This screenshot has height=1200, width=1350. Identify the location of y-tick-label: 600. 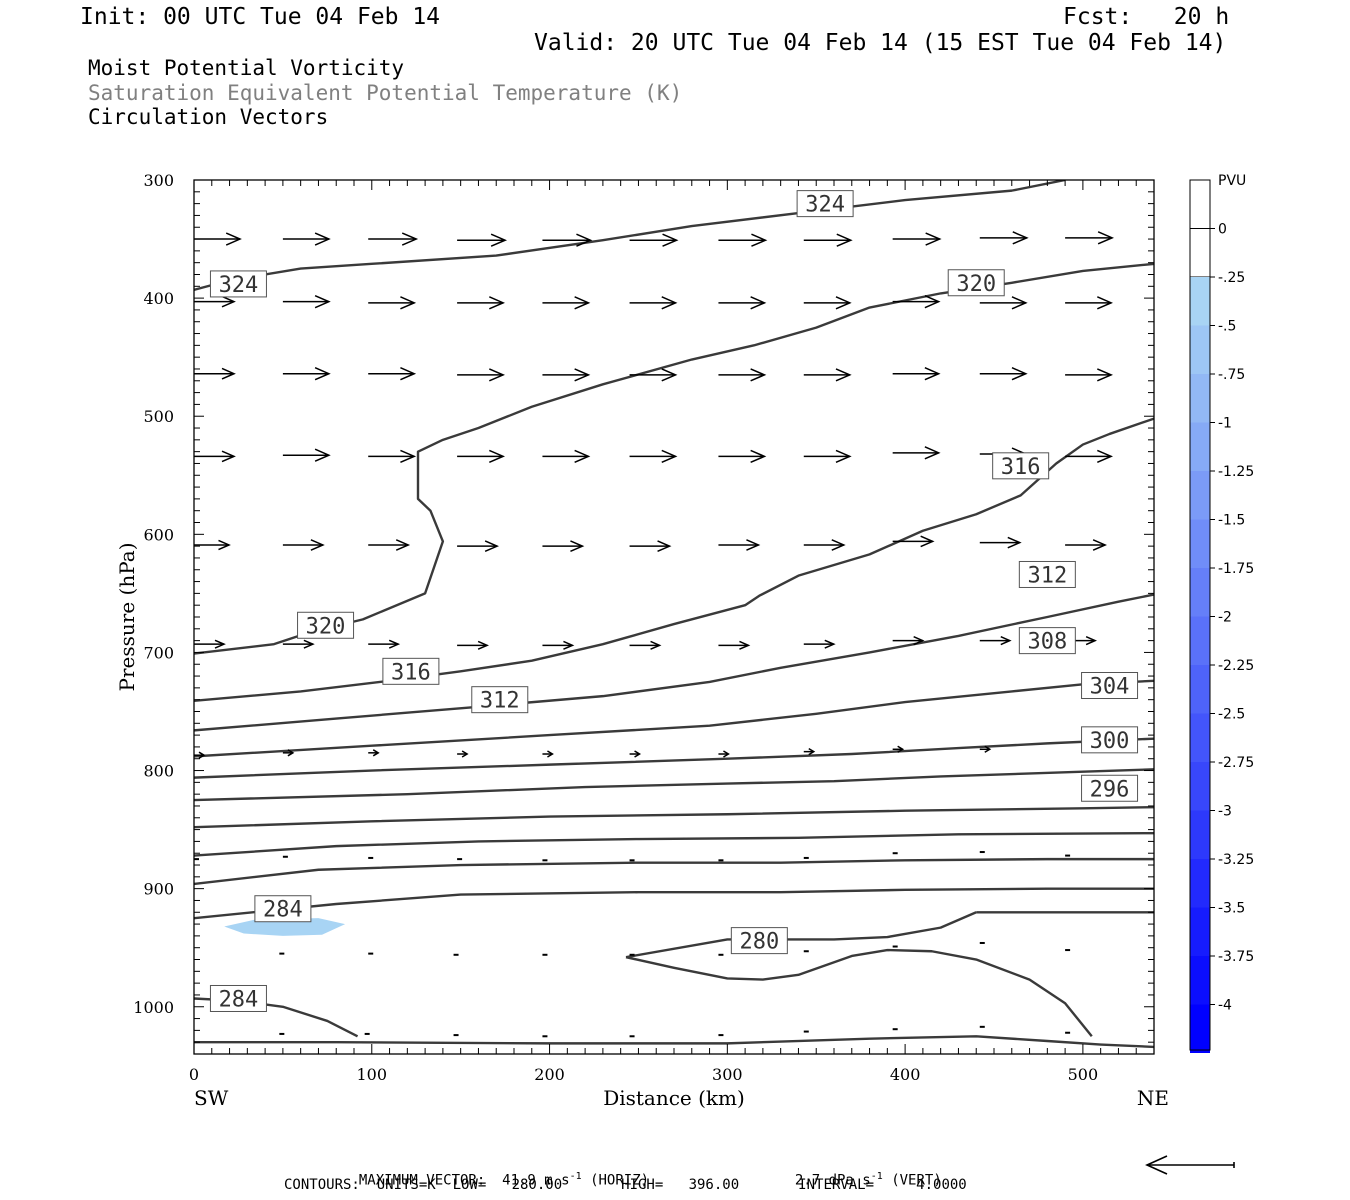
(158, 534).